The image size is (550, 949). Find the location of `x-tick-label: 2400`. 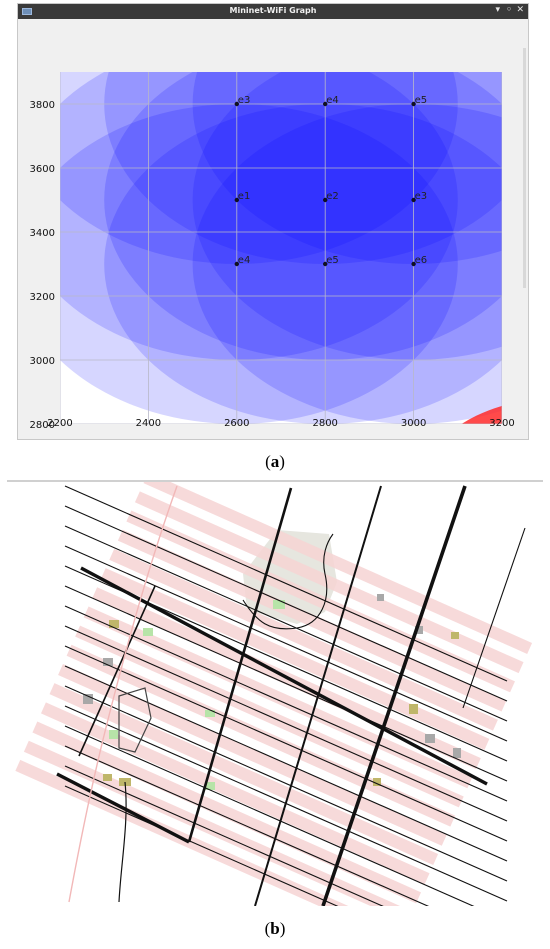

x-tick-label: 2400 is located at coordinates (148, 423).